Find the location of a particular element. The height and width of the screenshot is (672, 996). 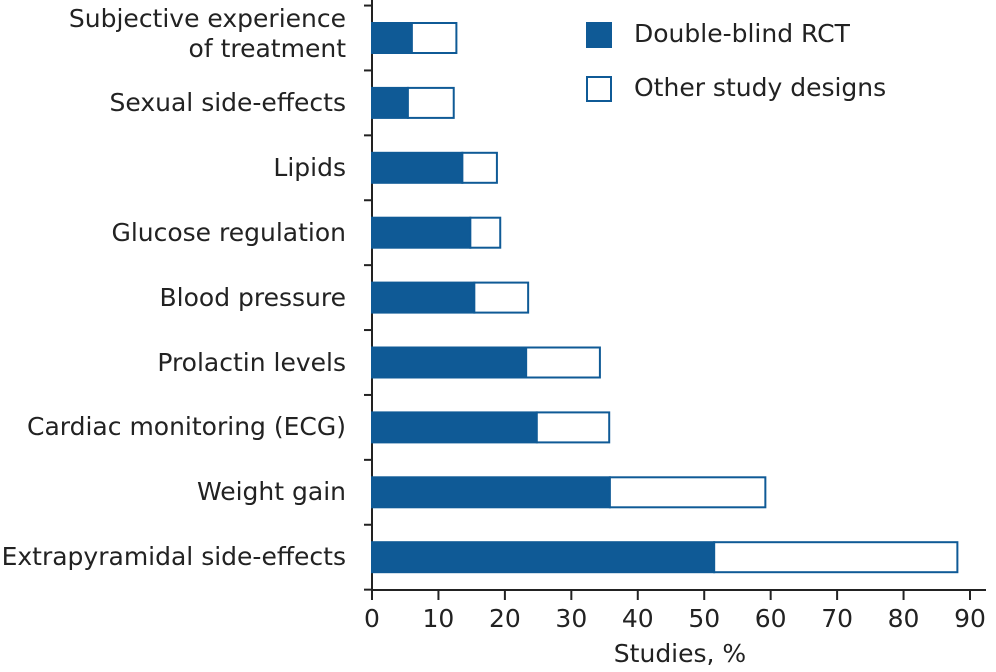

x-tick-label: 10 is located at coordinates (439, 618).